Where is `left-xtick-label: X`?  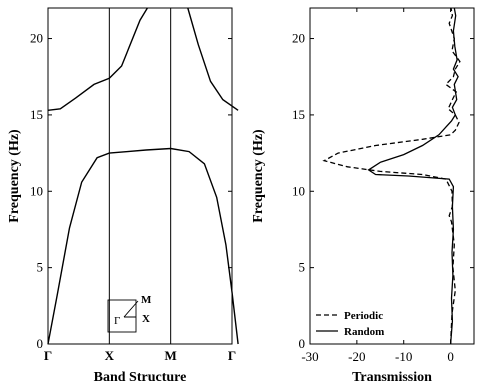 left-xtick-label: X is located at coordinates (110, 355).